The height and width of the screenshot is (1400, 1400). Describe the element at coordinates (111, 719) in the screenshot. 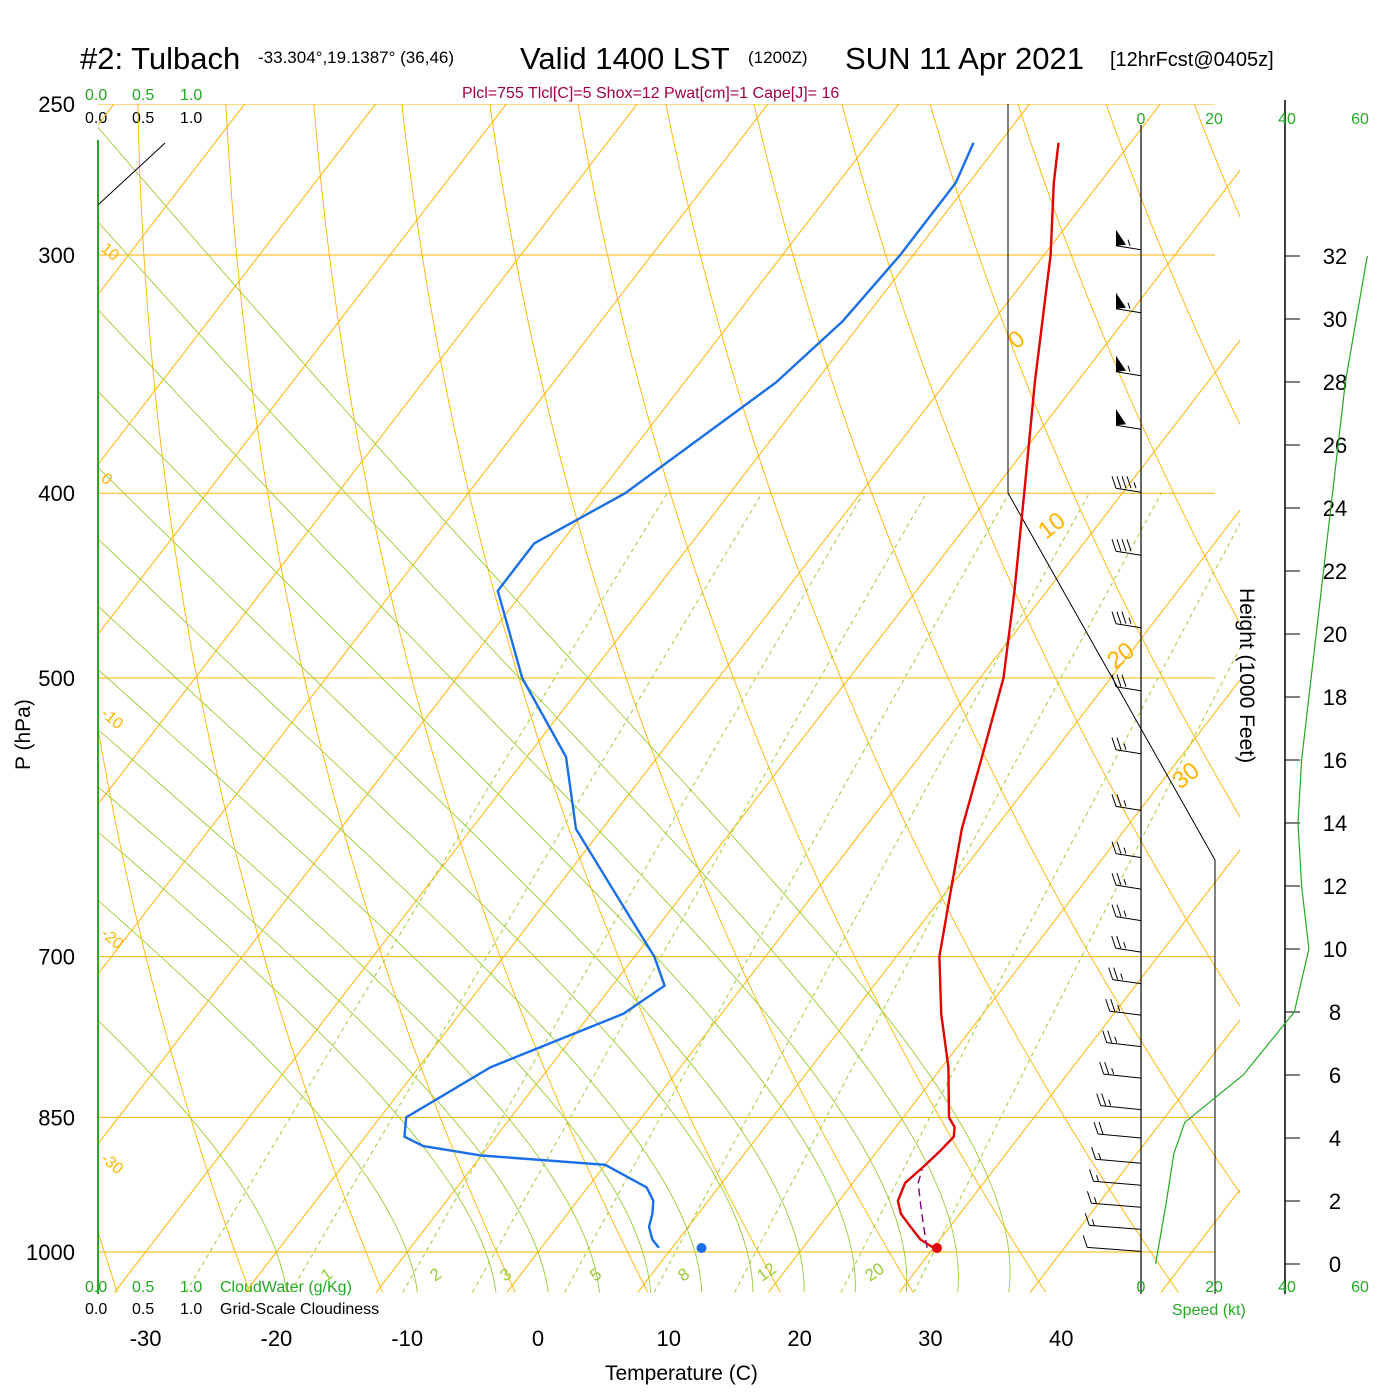

I see `dry-adiabat-label: -10` at that location.